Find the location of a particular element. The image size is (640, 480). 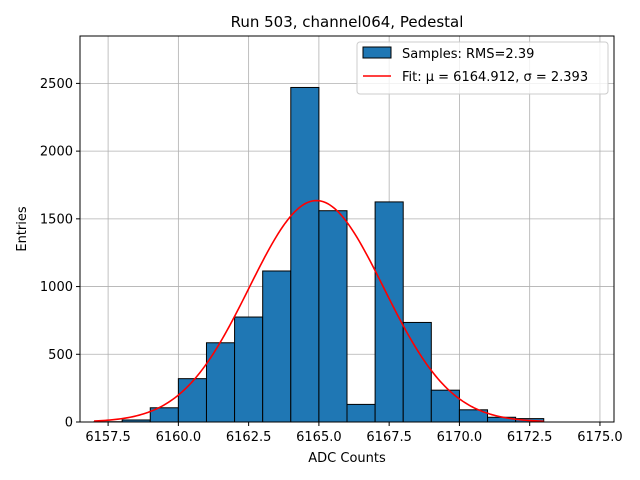

y-axis-label: Entries is located at coordinates (22, 229).